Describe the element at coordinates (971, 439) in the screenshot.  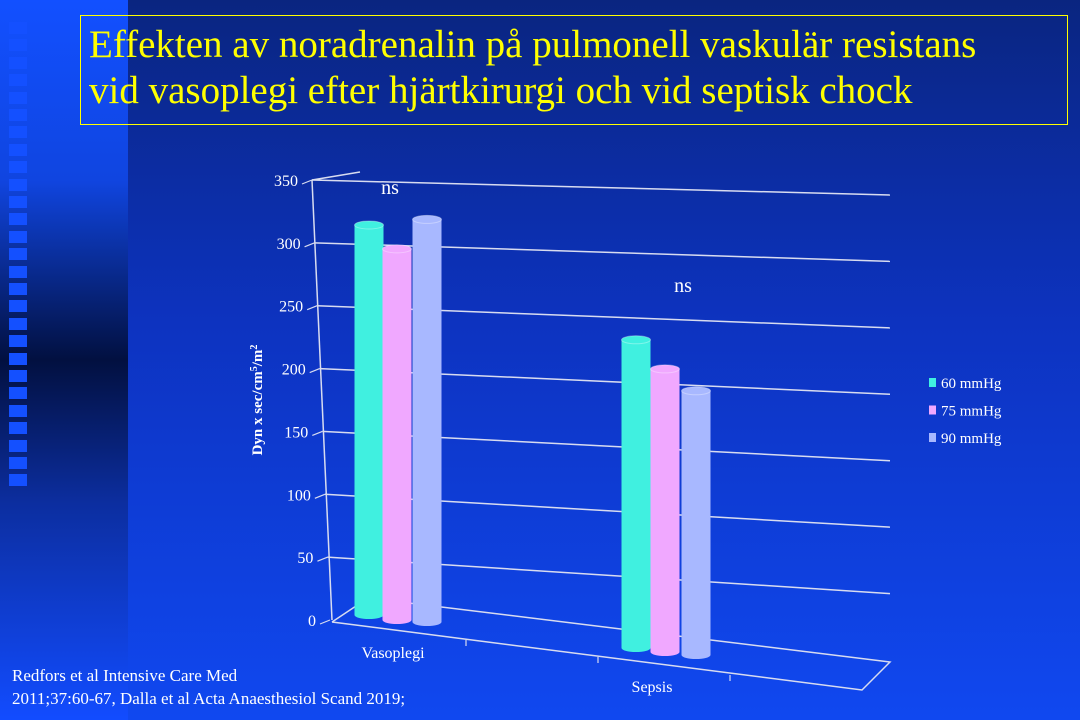
I see `legend-label: 90 mmHg` at that location.